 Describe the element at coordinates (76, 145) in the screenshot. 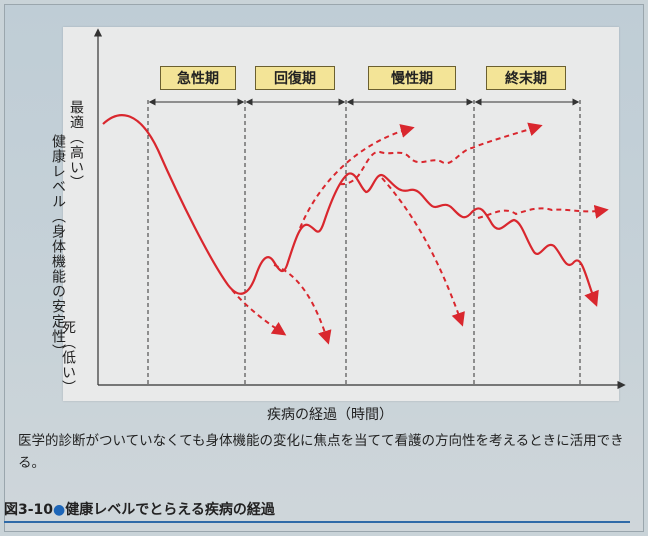

I see `y-top-label: 最適（高い）` at that location.